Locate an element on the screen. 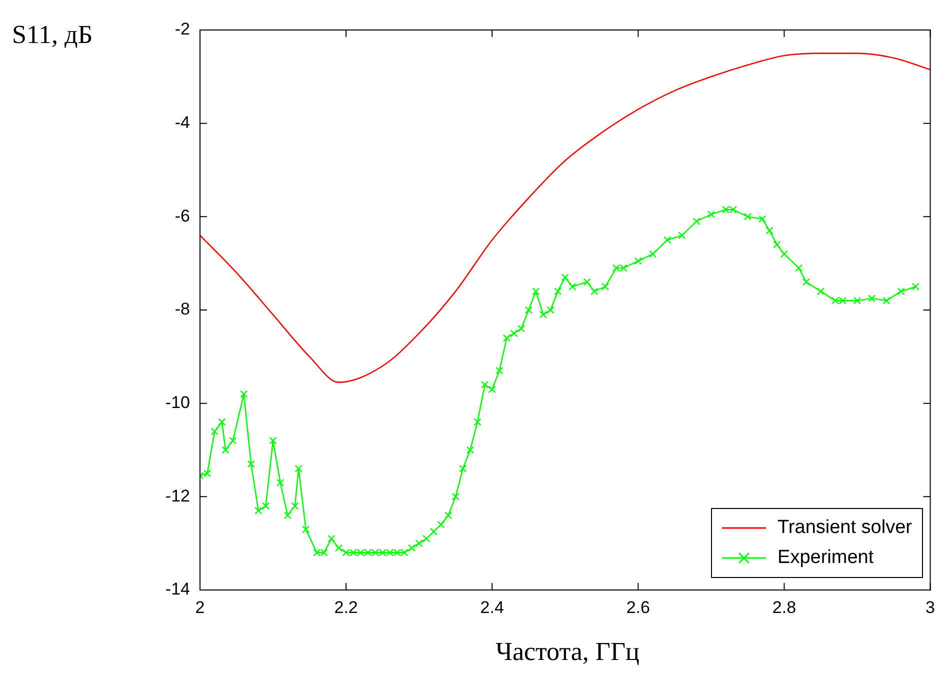  y-tick-label: -10 is located at coordinates (177, 402).